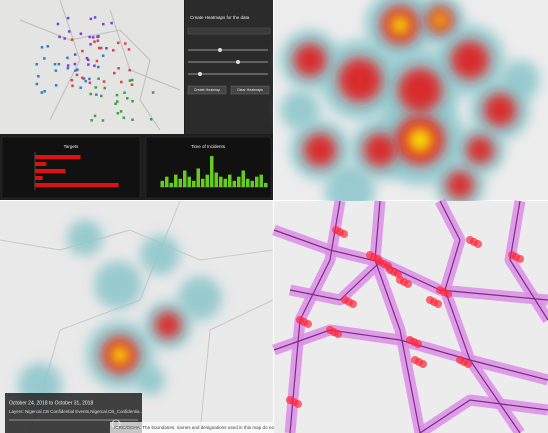  I want to click on targets-panel, so click(71, 167).